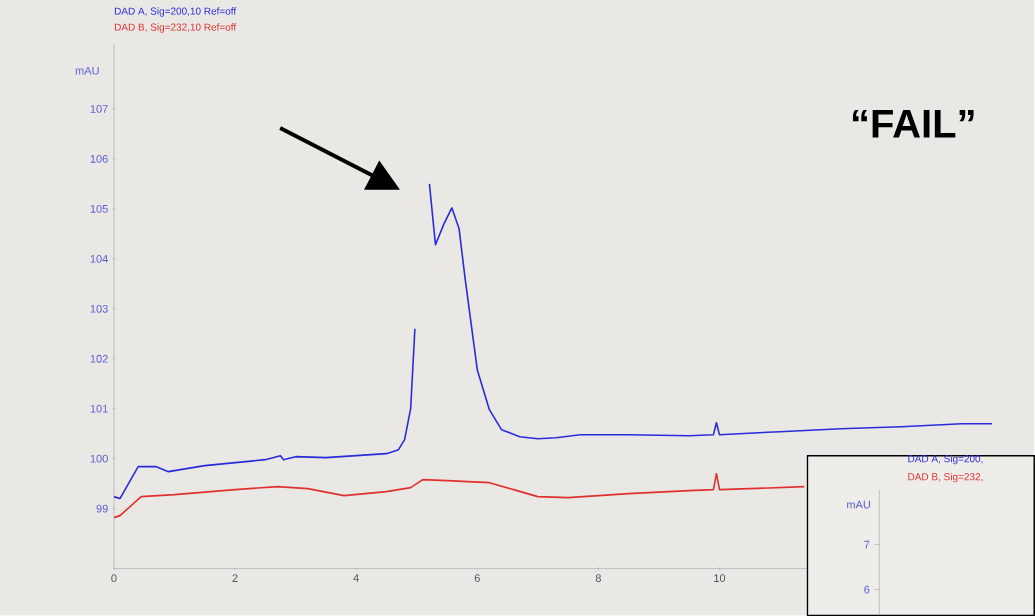 This screenshot has height=616, width=1035. I want to click on text: DAD A, Sig=200,10 Ref=off, so click(175, 12).